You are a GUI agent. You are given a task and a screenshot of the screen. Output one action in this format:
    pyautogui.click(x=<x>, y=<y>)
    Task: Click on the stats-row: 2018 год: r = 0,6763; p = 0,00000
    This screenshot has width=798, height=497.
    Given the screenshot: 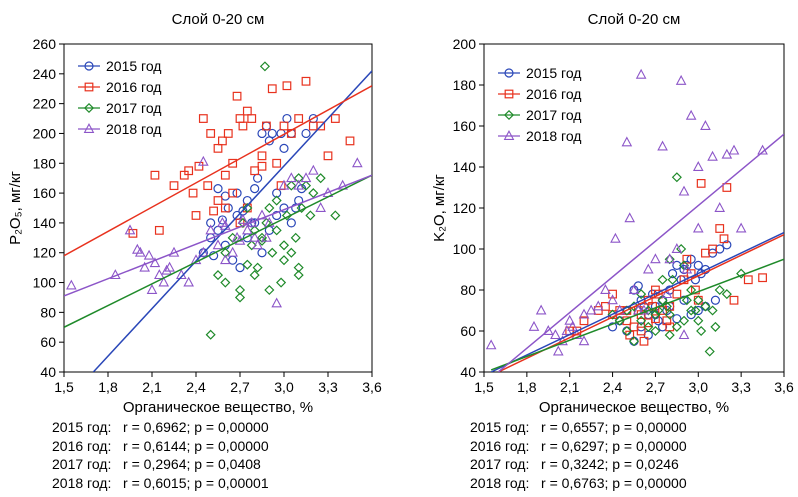 What is the action you would take?
    pyautogui.click(x=578, y=483)
    